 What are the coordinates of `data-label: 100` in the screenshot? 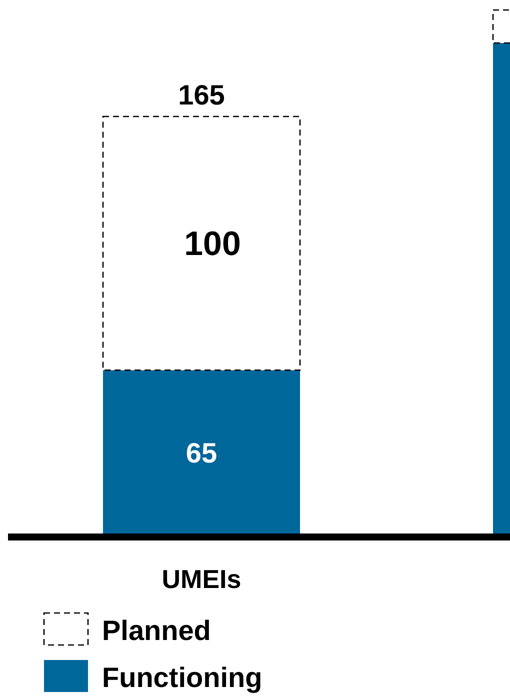 It's located at (212, 244).